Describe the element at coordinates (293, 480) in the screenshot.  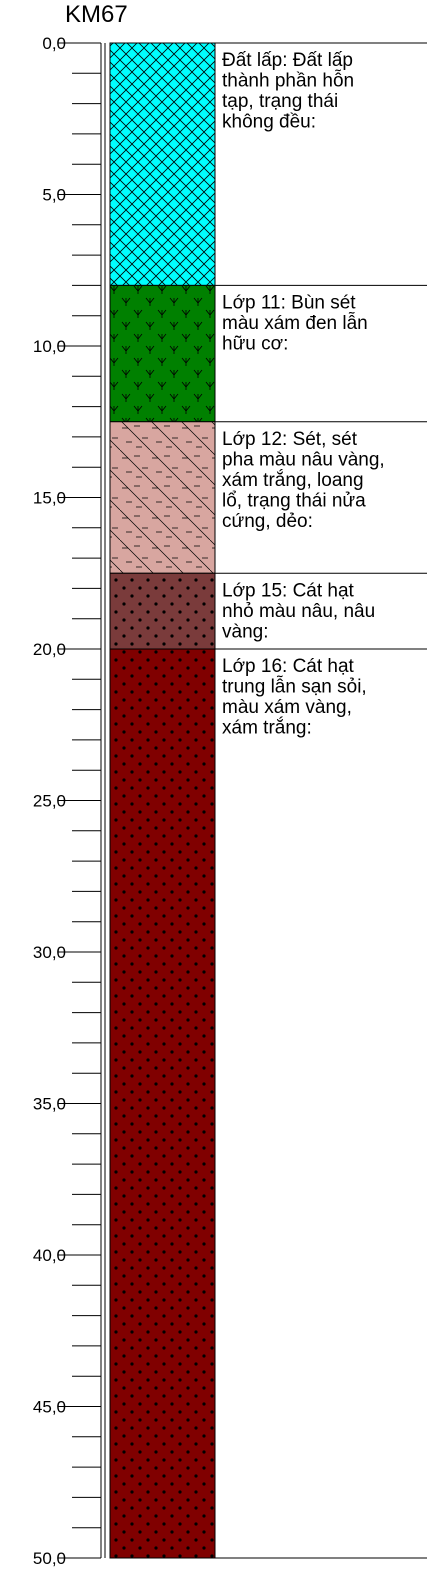
I see `layer-description: xám trắng, loang` at that location.